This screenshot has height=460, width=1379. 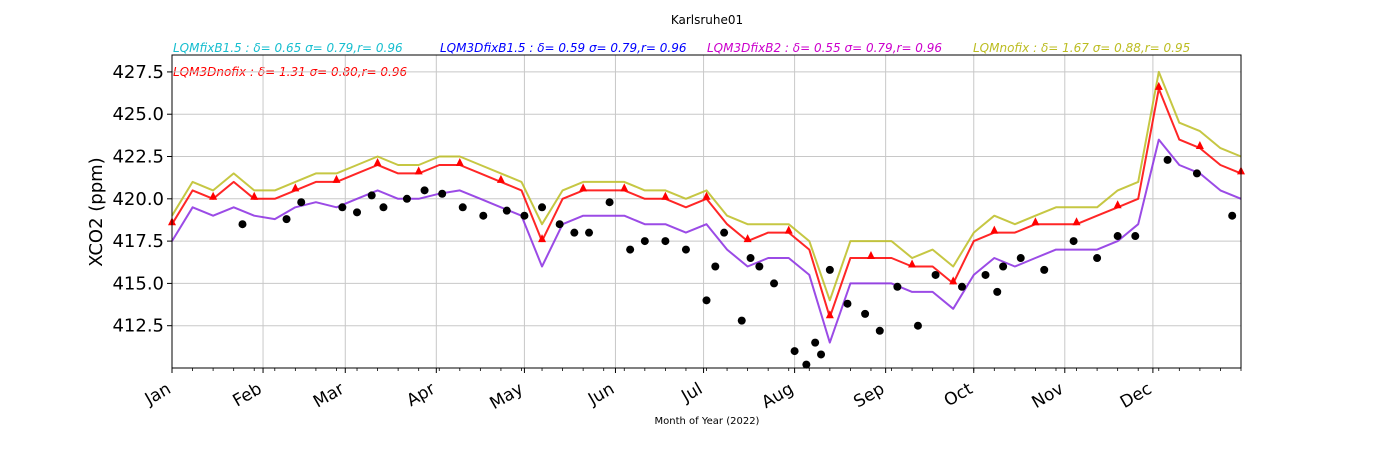 I want to click on y-tick-label: 412.5, so click(x=138, y=326).